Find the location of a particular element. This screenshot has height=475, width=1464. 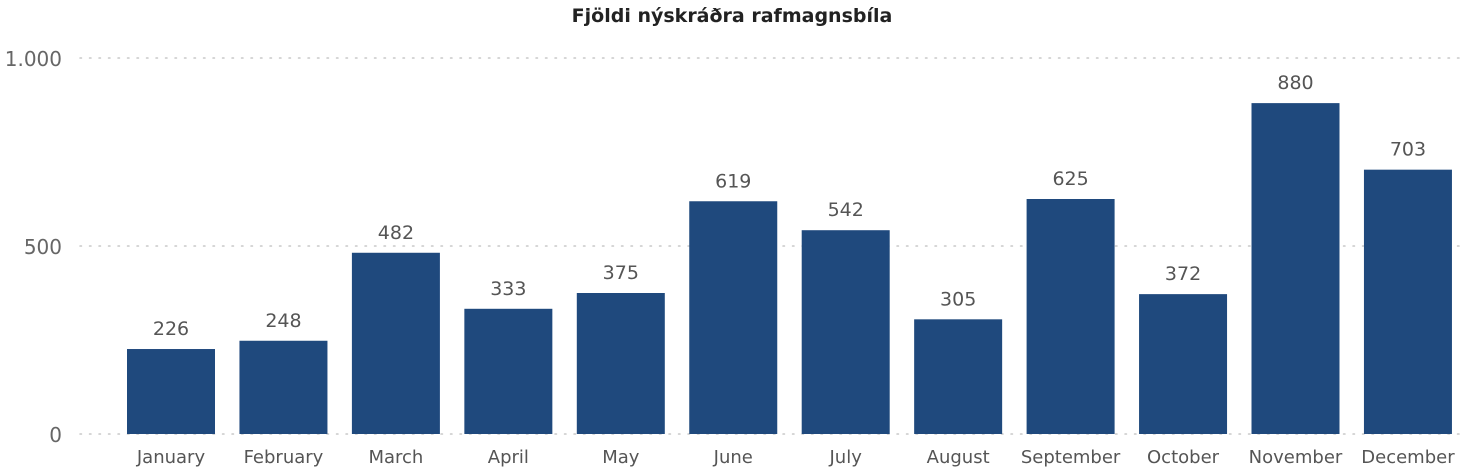

data-label: 542 is located at coordinates (846, 210).